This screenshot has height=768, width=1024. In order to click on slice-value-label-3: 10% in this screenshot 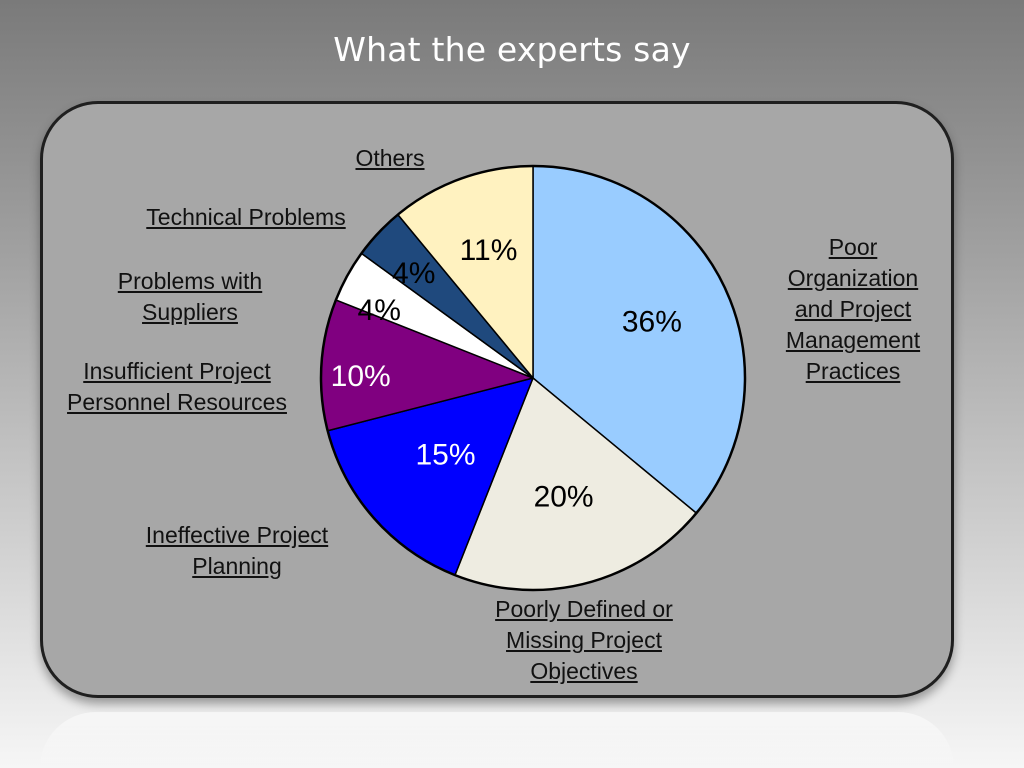, I will do `click(361, 376)`.